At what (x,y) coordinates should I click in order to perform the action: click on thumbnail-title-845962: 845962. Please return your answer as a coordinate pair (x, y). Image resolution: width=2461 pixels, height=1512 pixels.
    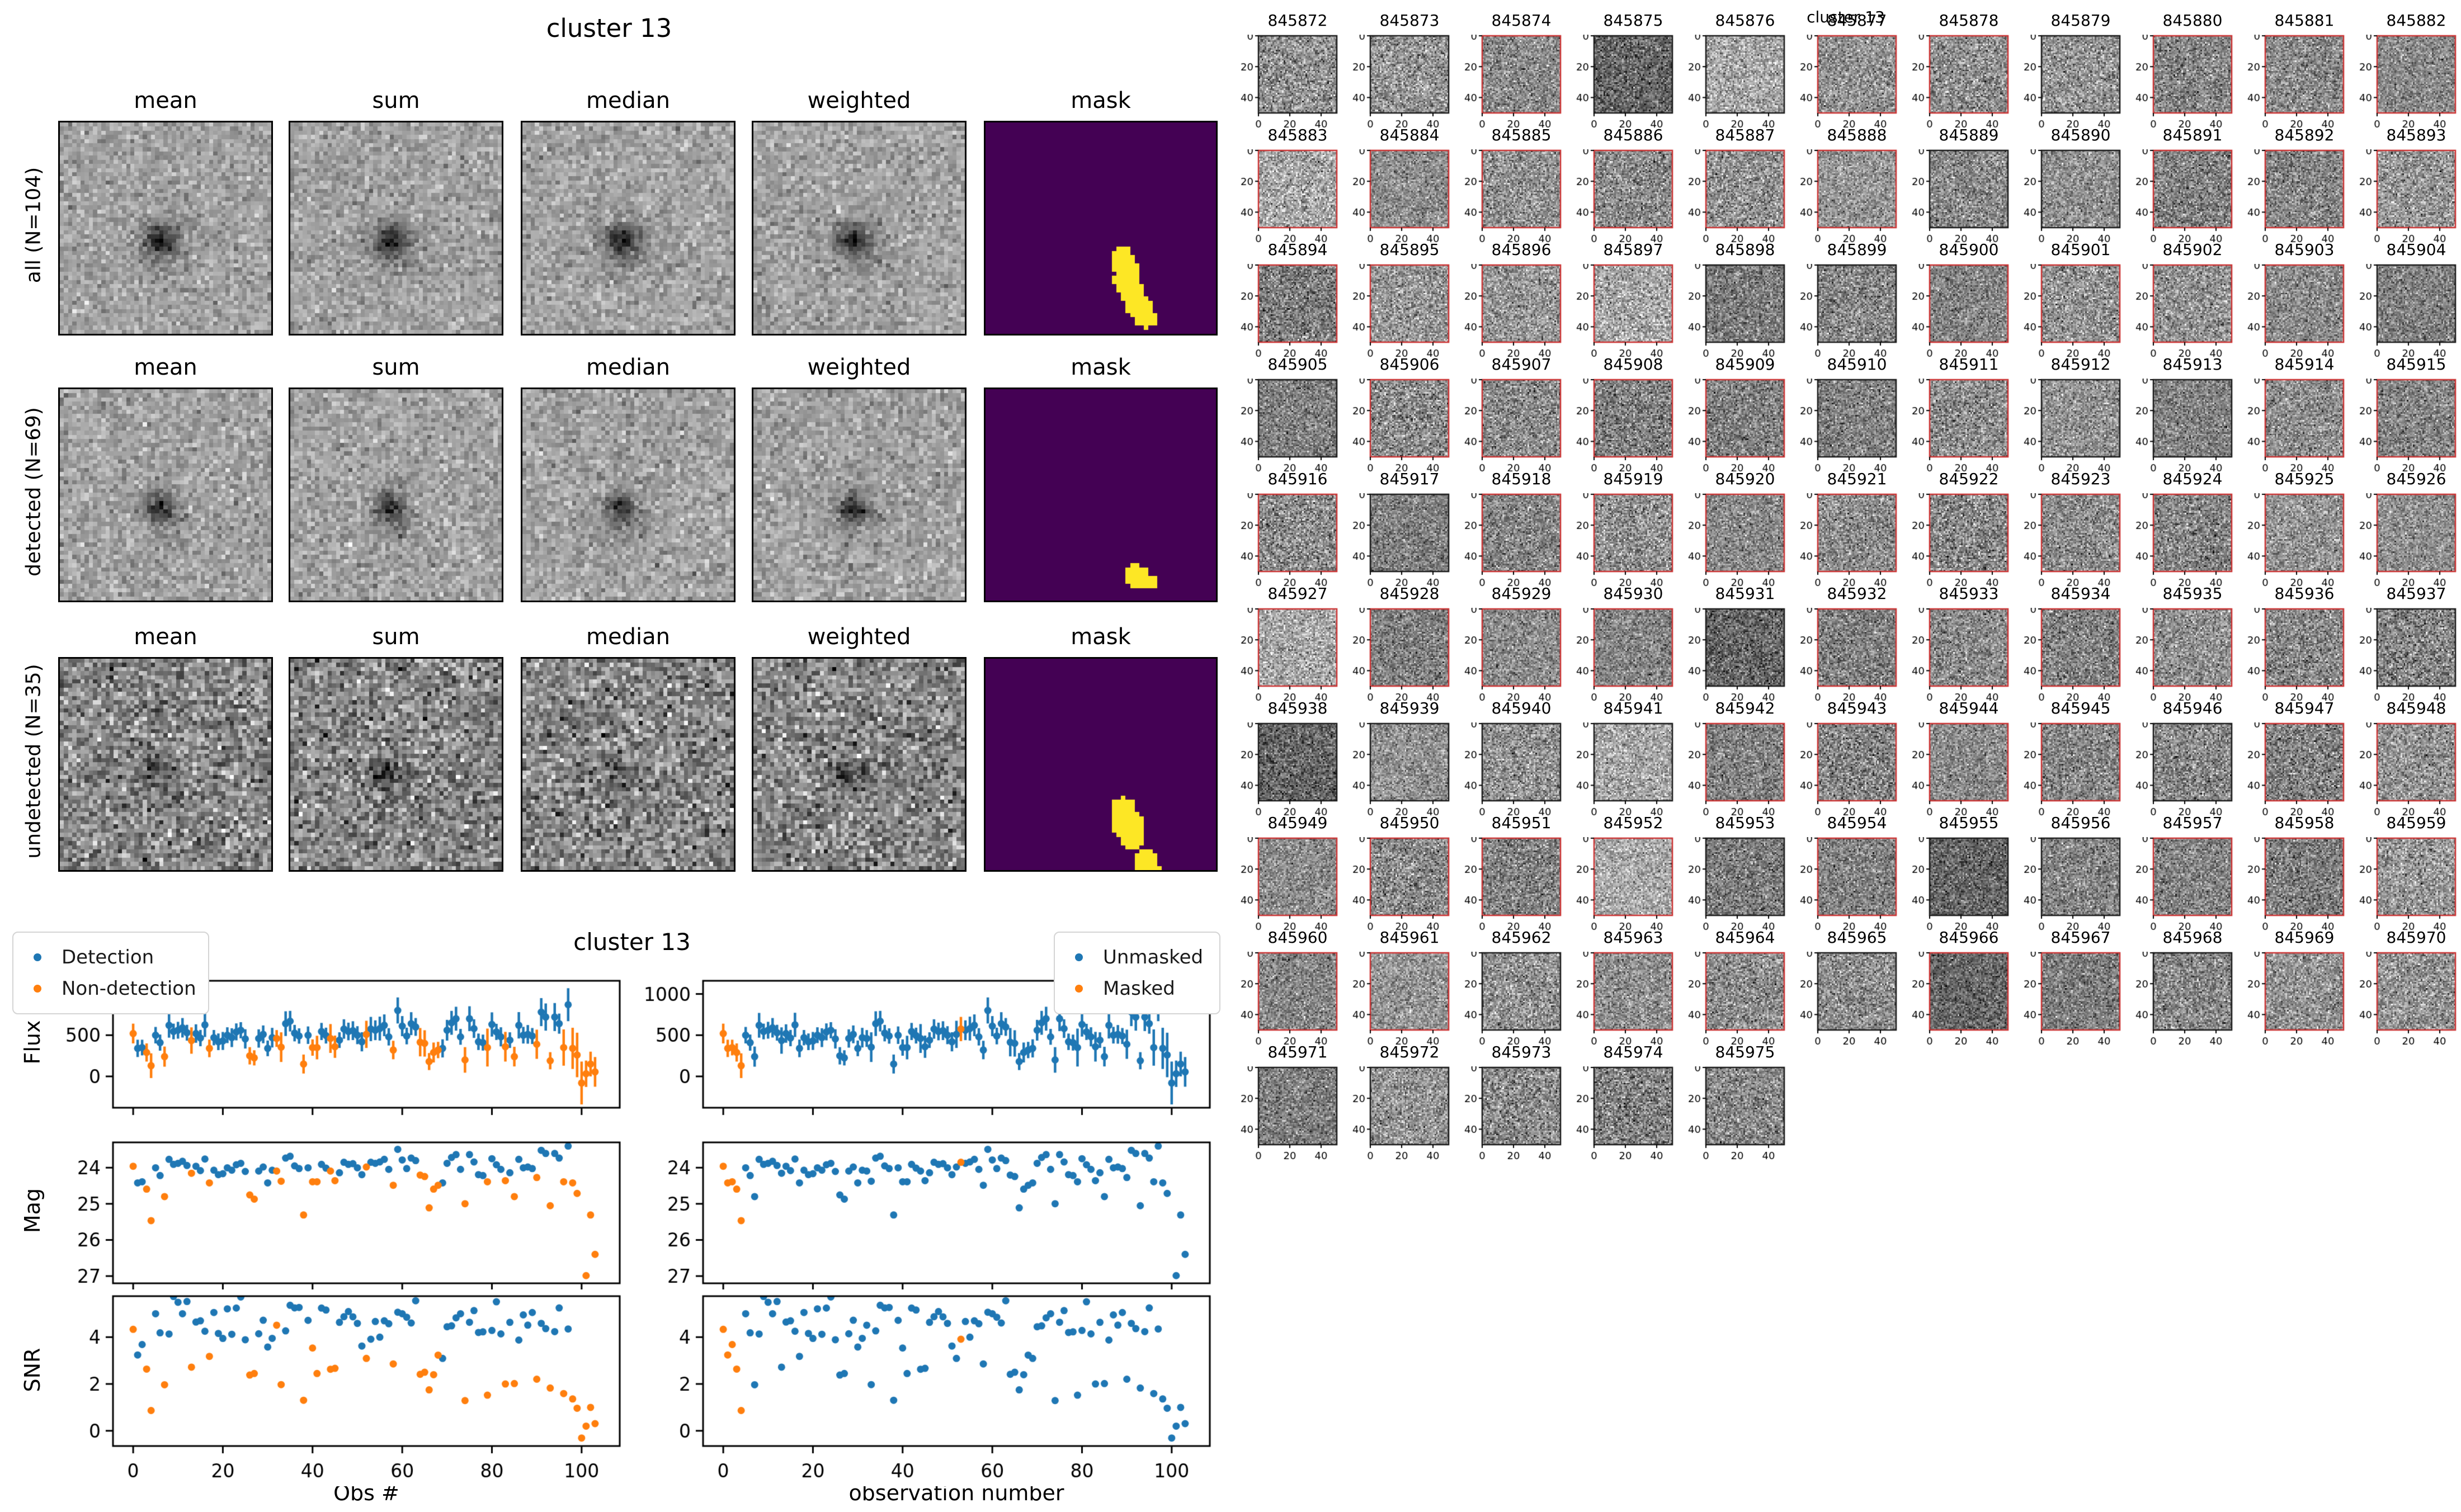
    Looking at the image, I should click on (1521, 937).